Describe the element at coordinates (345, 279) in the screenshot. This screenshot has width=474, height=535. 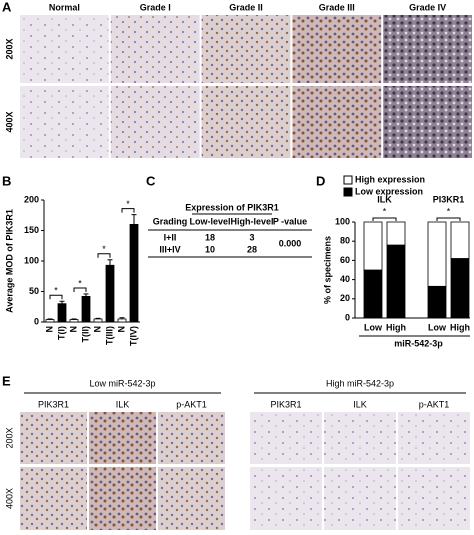
I see `y-tick-label: 40` at that location.